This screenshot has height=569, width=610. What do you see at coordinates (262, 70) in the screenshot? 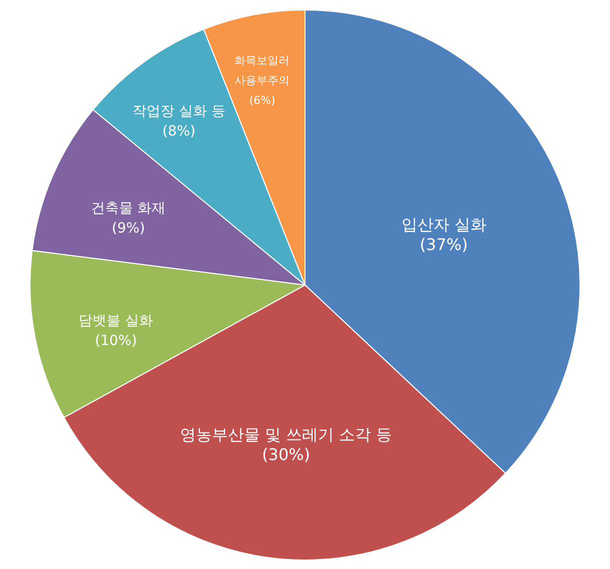
I see `slice-label: 화목보일러 사용부주의` at bounding box center [262, 70].